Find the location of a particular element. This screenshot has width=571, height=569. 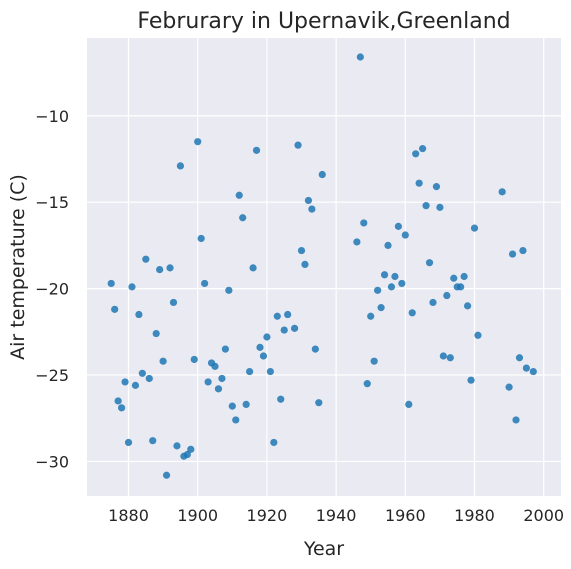

y-tick-label: −15 is located at coordinates (52, 202).